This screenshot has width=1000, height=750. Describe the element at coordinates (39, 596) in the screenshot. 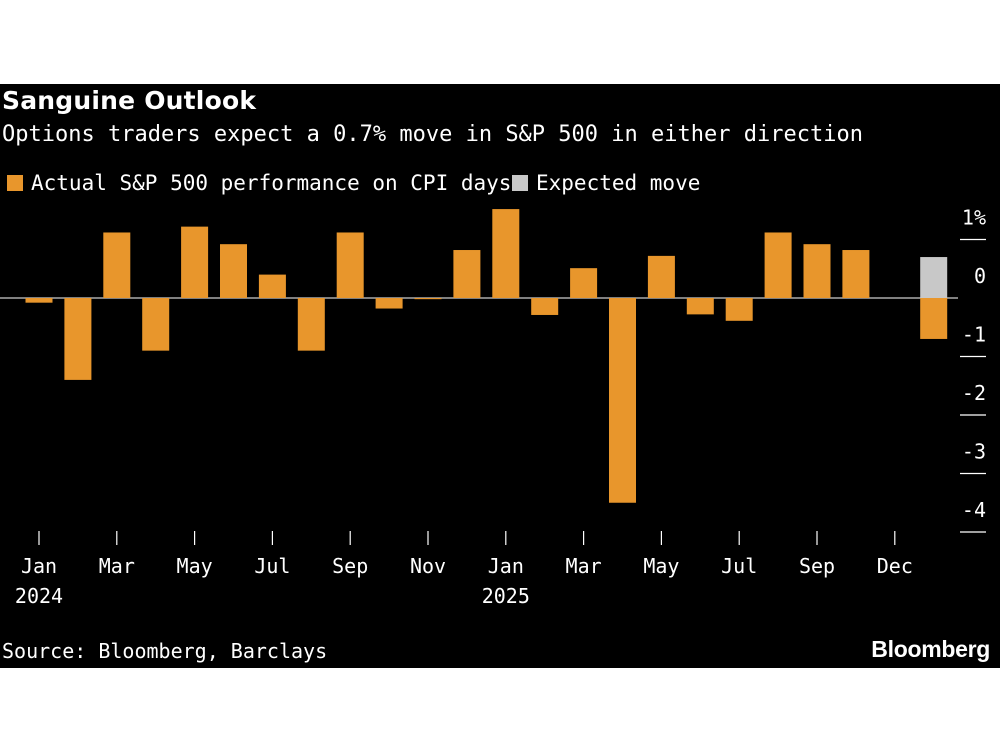

I see `x-tick-sublabel-0: 2024` at that location.